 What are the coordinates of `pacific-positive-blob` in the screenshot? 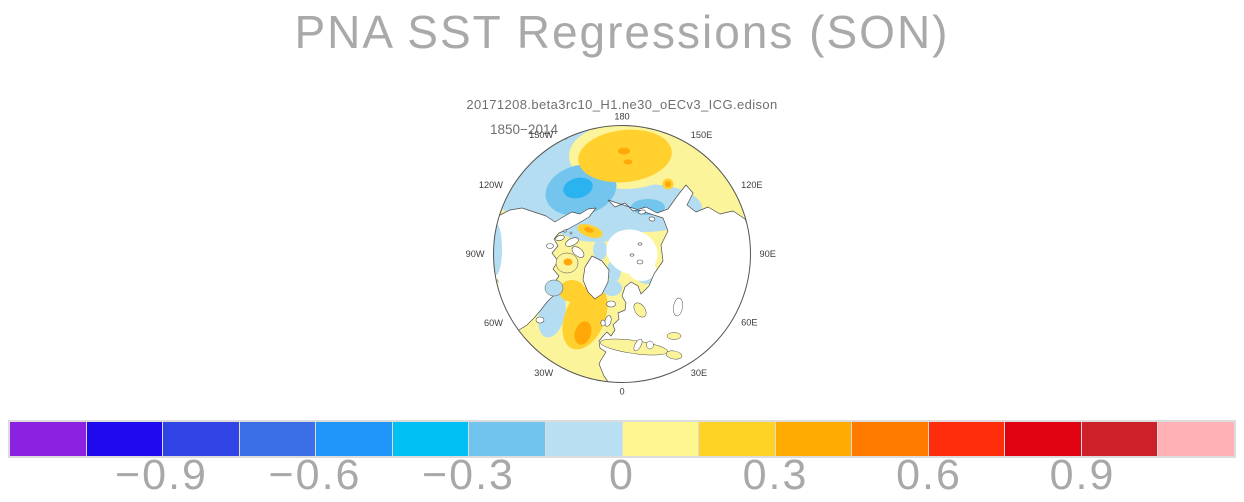 It's located at (626, 159).